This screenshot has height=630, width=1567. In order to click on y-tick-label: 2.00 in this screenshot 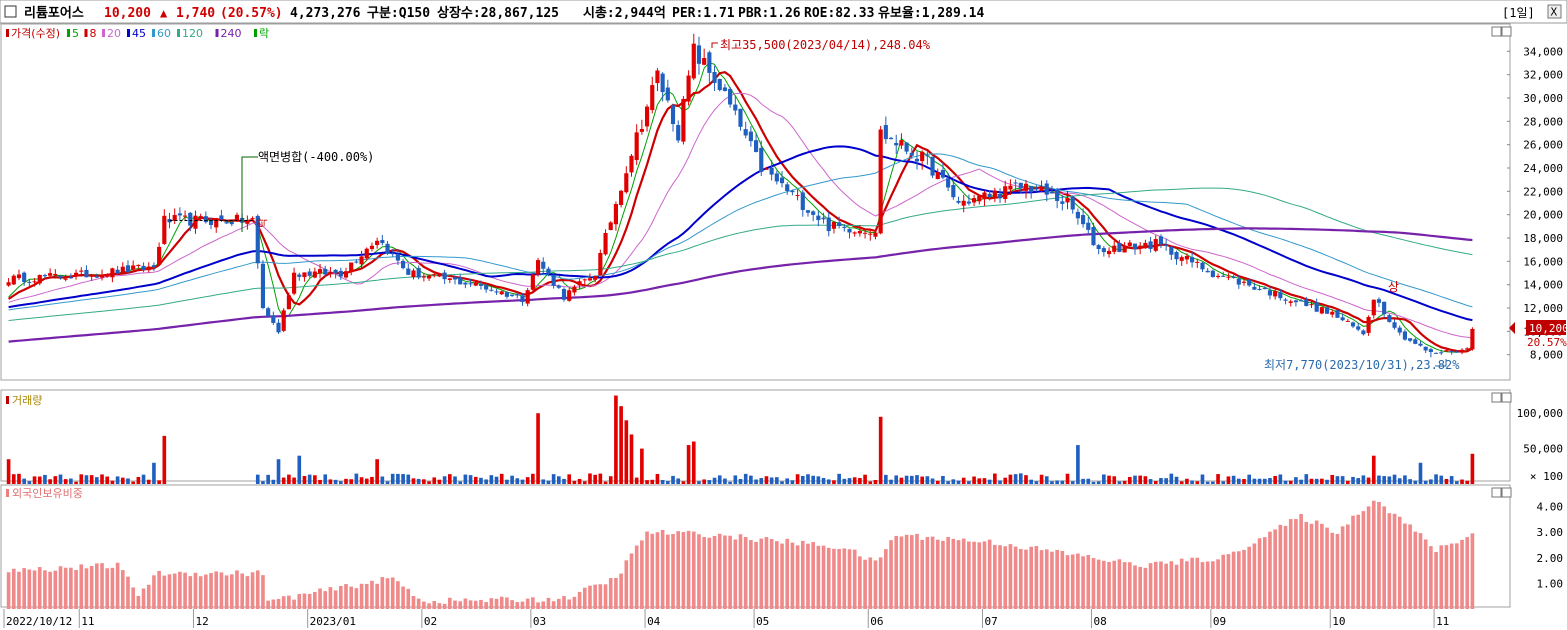, I will do `click(1550, 558)`.